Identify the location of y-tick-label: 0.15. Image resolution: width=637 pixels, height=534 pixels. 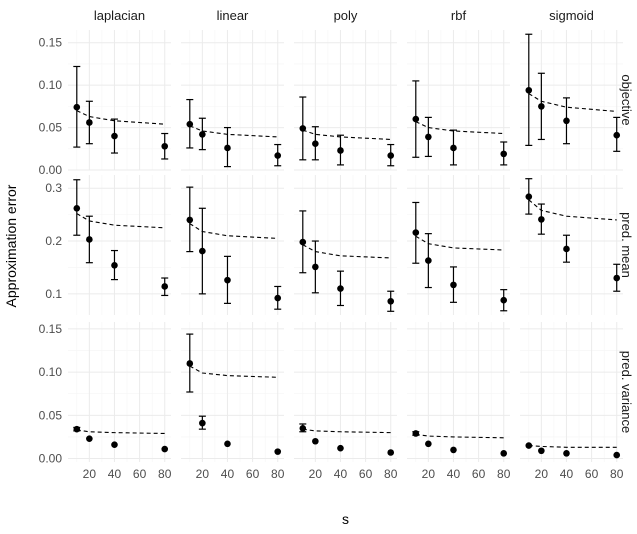
(51, 43).